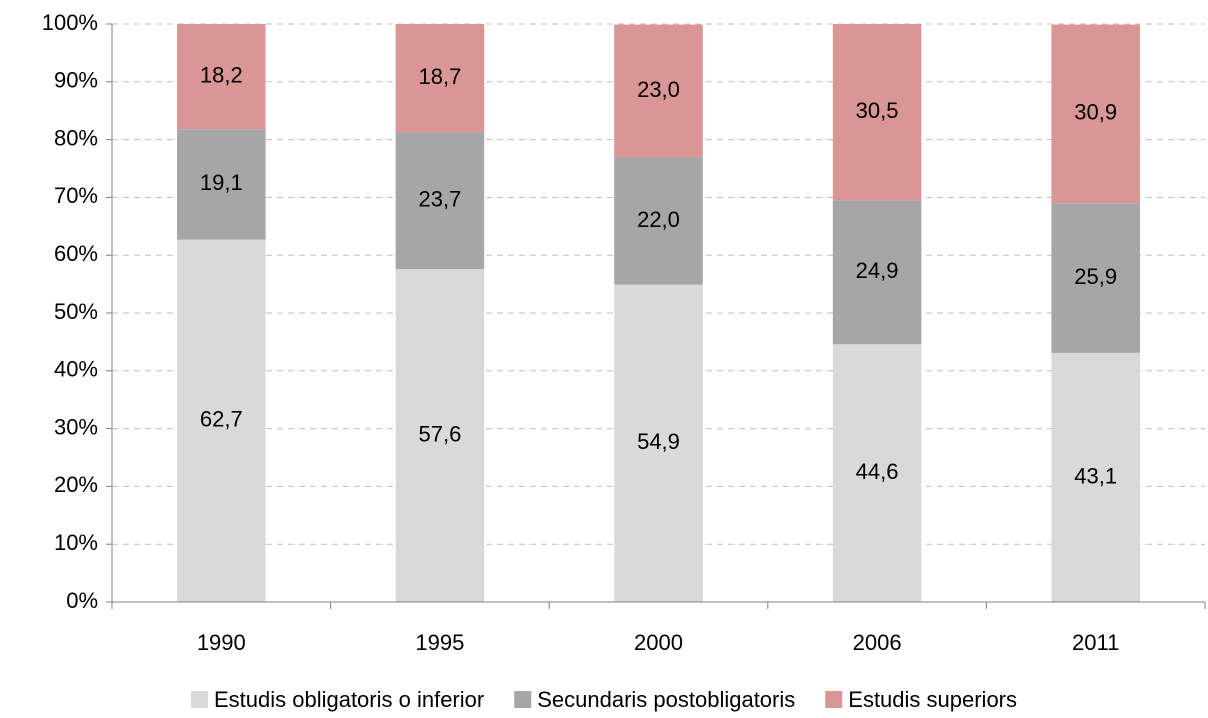 The image size is (1208, 718). I want to click on x-tick-label: 1990, so click(221, 642).